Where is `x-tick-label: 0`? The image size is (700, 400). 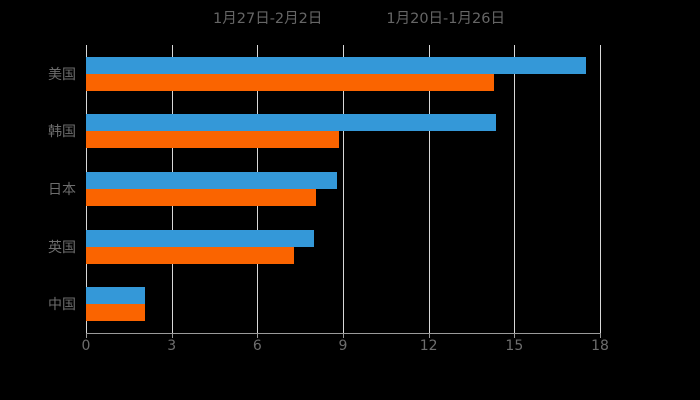 x-tick-label: 0 is located at coordinates (86, 346).